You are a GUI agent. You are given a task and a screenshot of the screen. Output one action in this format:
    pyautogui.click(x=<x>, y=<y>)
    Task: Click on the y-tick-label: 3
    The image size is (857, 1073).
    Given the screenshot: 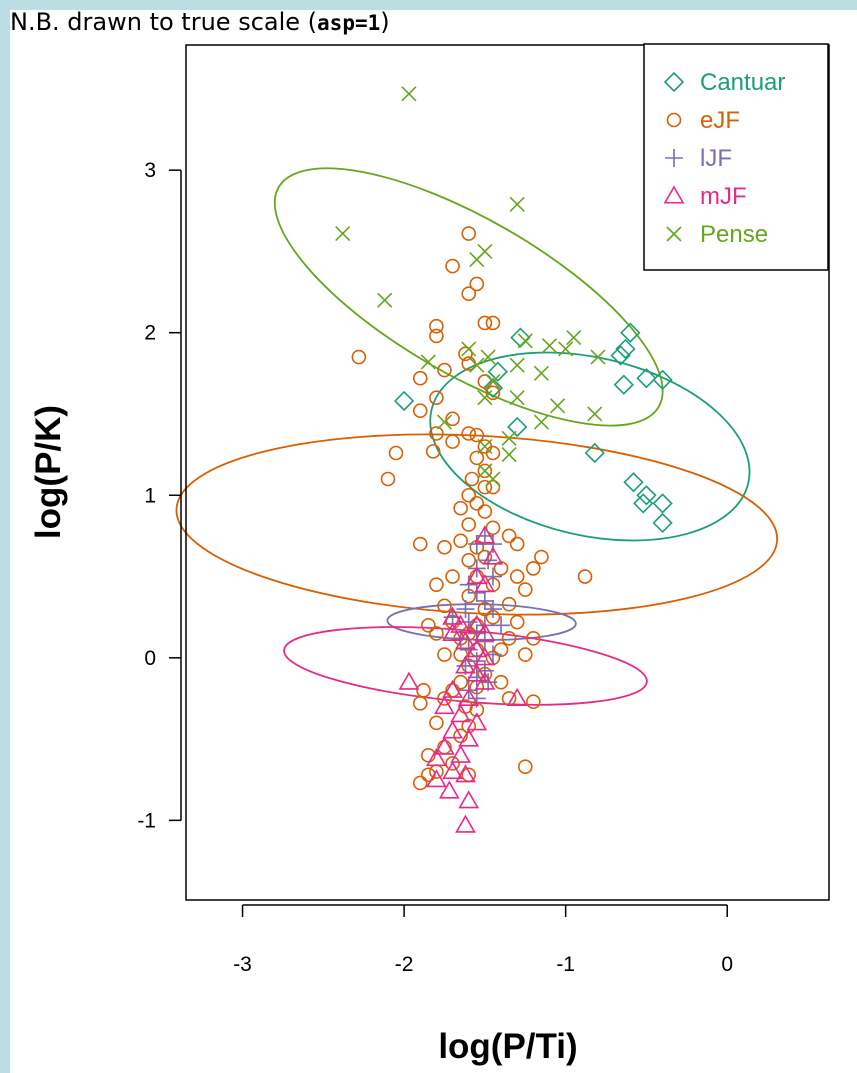 What is the action you would take?
    pyautogui.click(x=150, y=170)
    